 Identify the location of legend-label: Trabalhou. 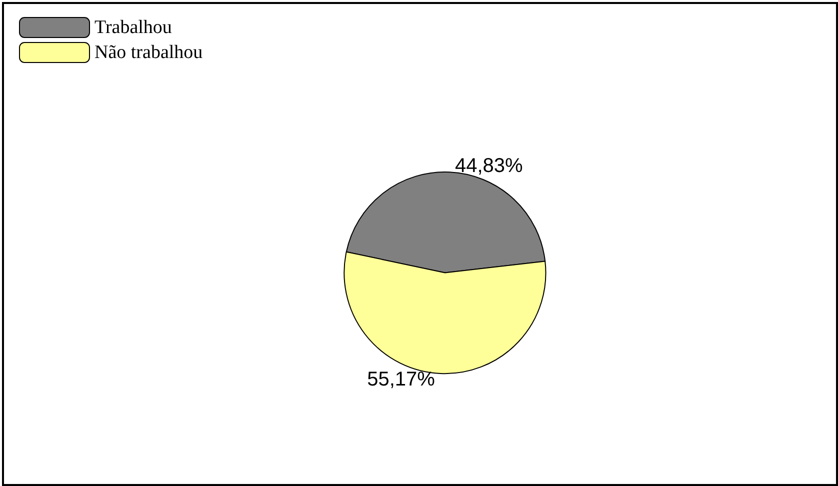
(133, 27).